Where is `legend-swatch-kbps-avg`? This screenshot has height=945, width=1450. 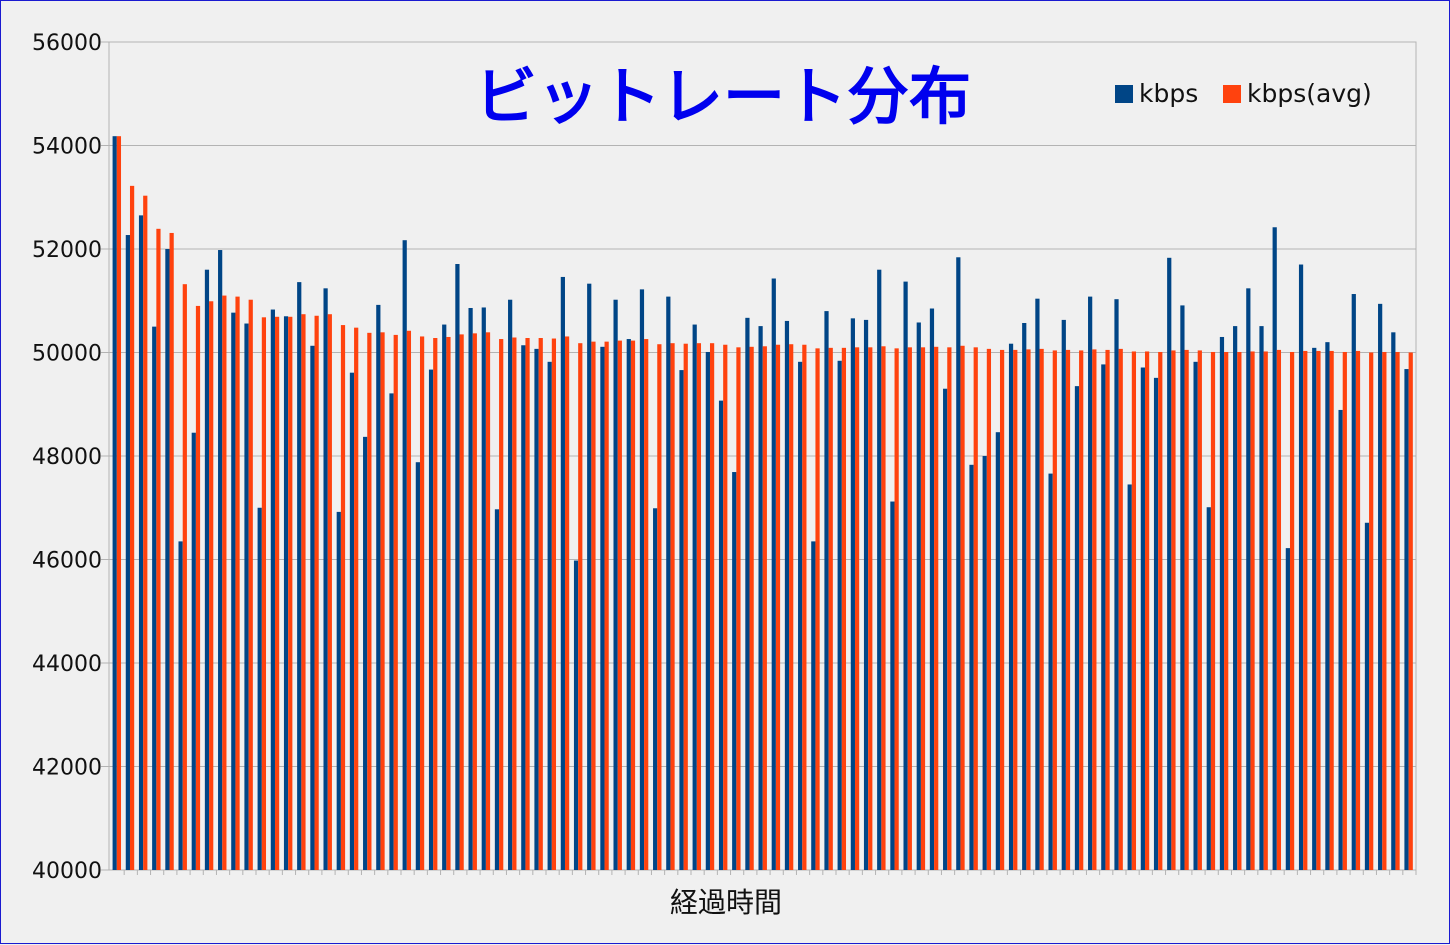
legend-swatch-kbps-avg is located at coordinates (1232, 94).